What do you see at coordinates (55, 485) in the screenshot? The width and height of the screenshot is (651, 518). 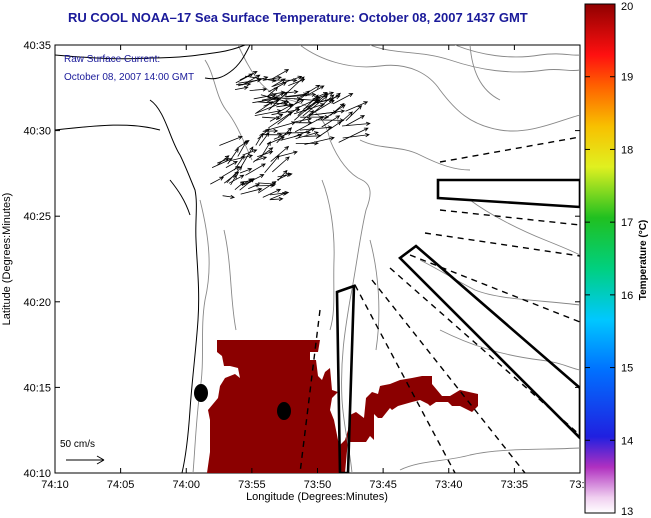 I see `x-tick-label: 74:10` at bounding box center [55, 485].